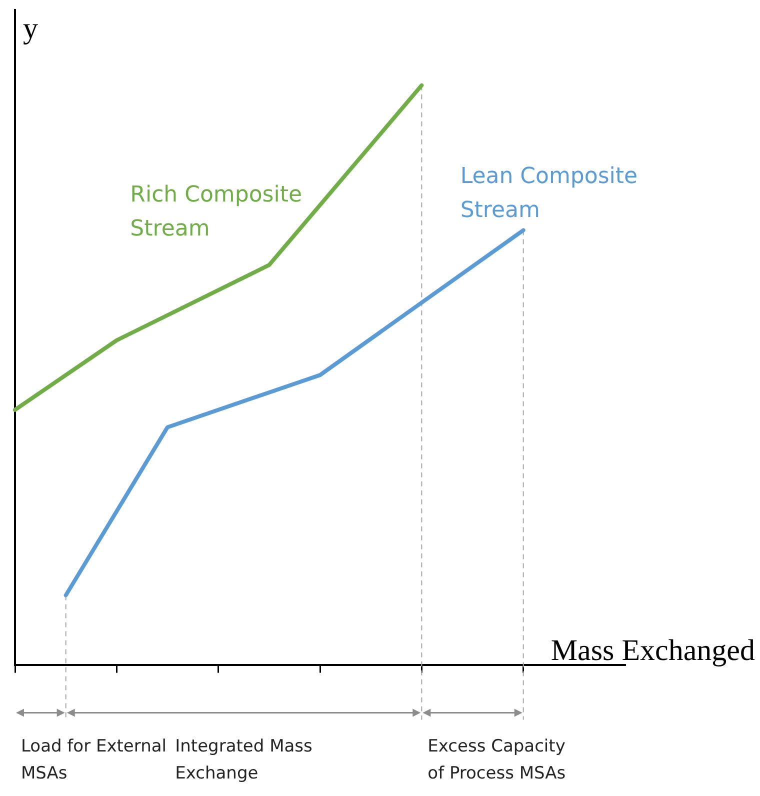 This screenshot has width=760, height=796. What do you see at coordinates (93, 760) in the screenshot?
I see `text: Load for External MSAs` at bounding box center [93, 760].